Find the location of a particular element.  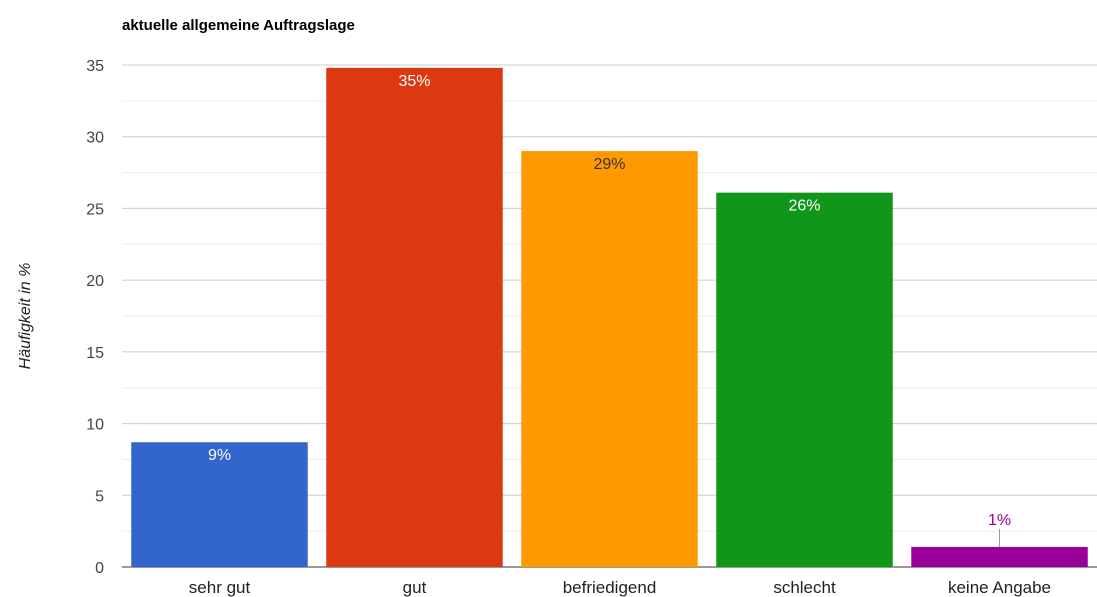

data-label: 1% is located at coordinates (999, 520).